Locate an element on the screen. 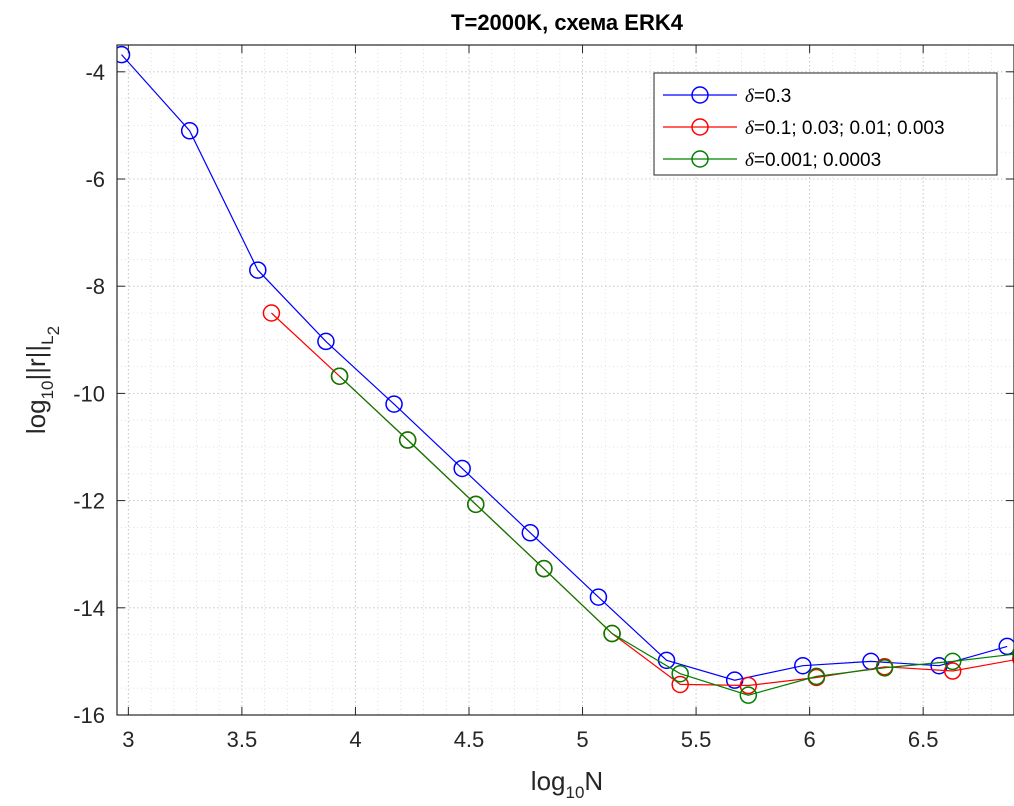 This screenshot has width=1014, height=806. y-axis-label-subscript: 10 is located at coordinates (47, 390).